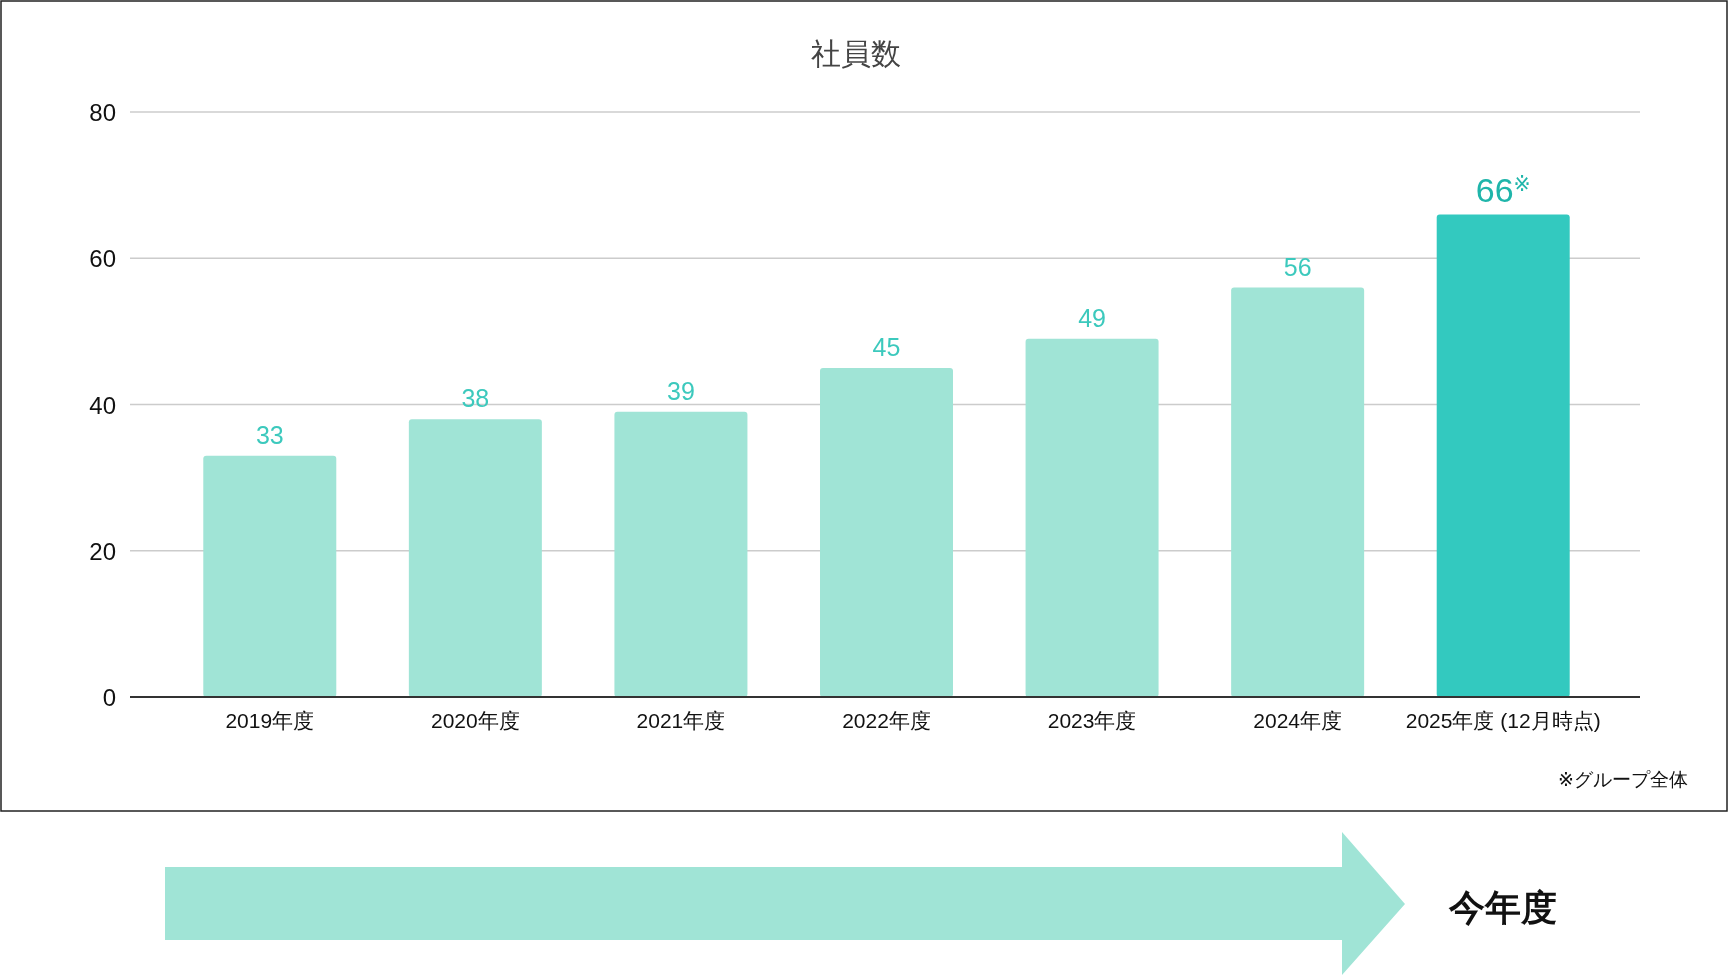  Describe the element at coordinates (886, 720) in the screenshot. I see `x-tick-label: 2022年度` at that location.